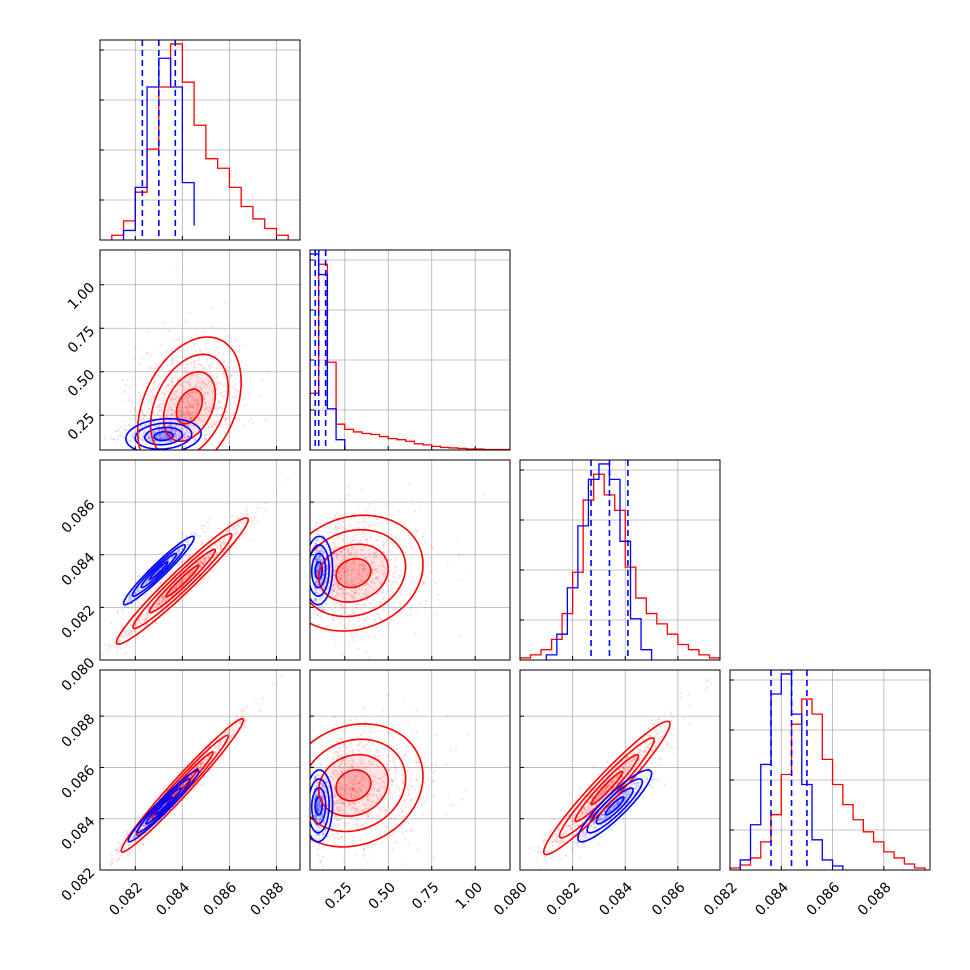  I want to click on blue-contour, so click(163, 436).